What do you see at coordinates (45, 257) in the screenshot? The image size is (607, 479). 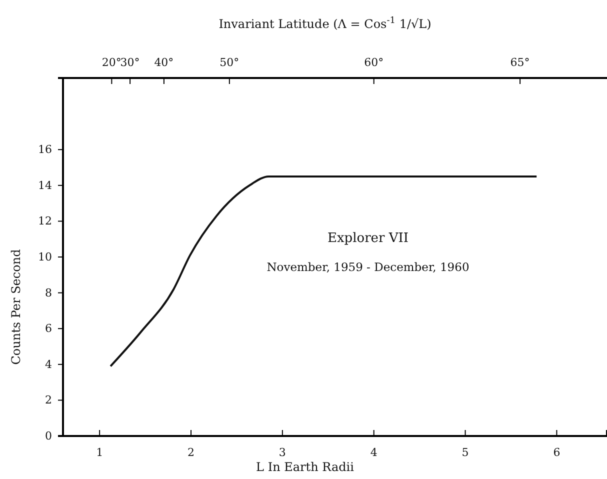 I see `y-tick-label: 10` at bounding box center [45, 257].